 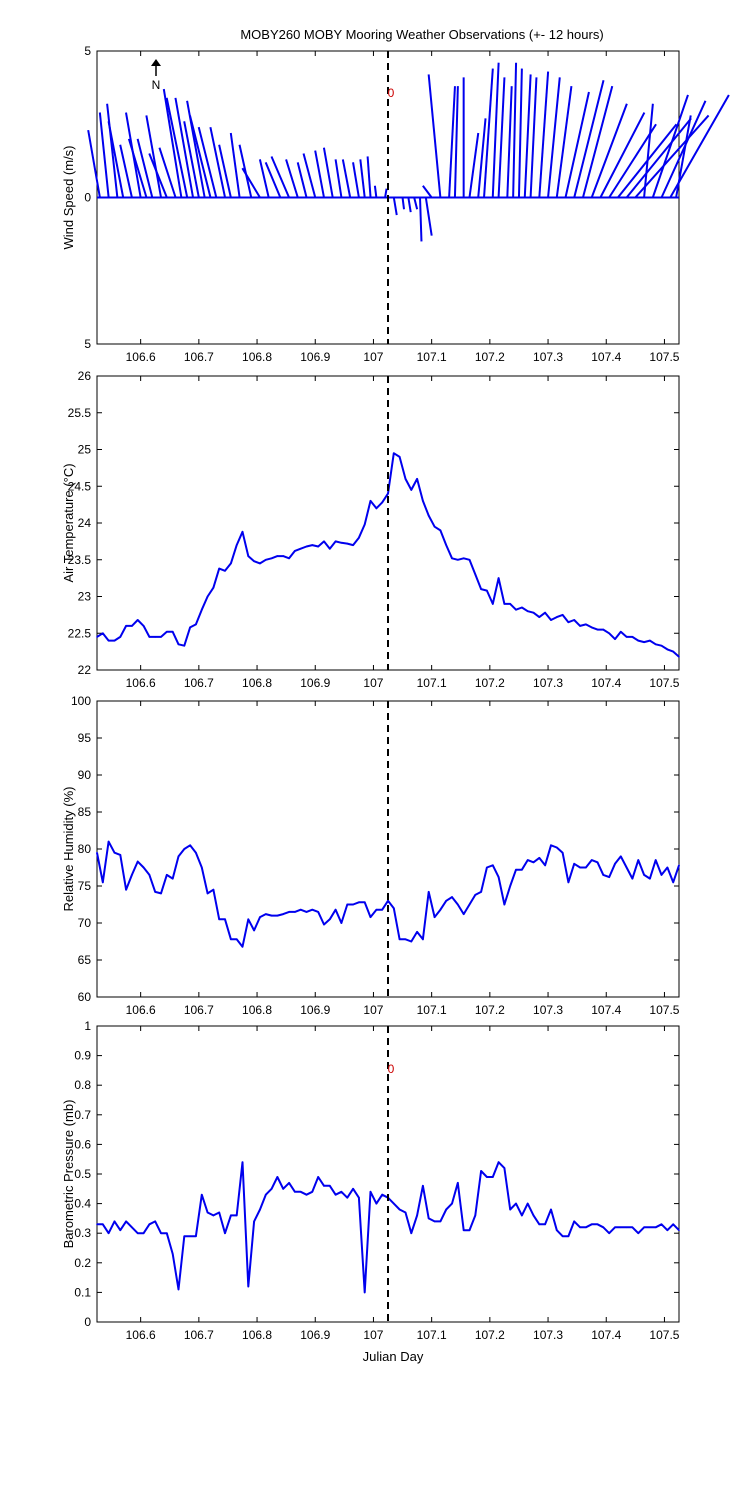 What do you see at coordinates (548, 1335) in the screenshot?
I see `x-tick-label: 107.3` at bounding box center [548, 1335].